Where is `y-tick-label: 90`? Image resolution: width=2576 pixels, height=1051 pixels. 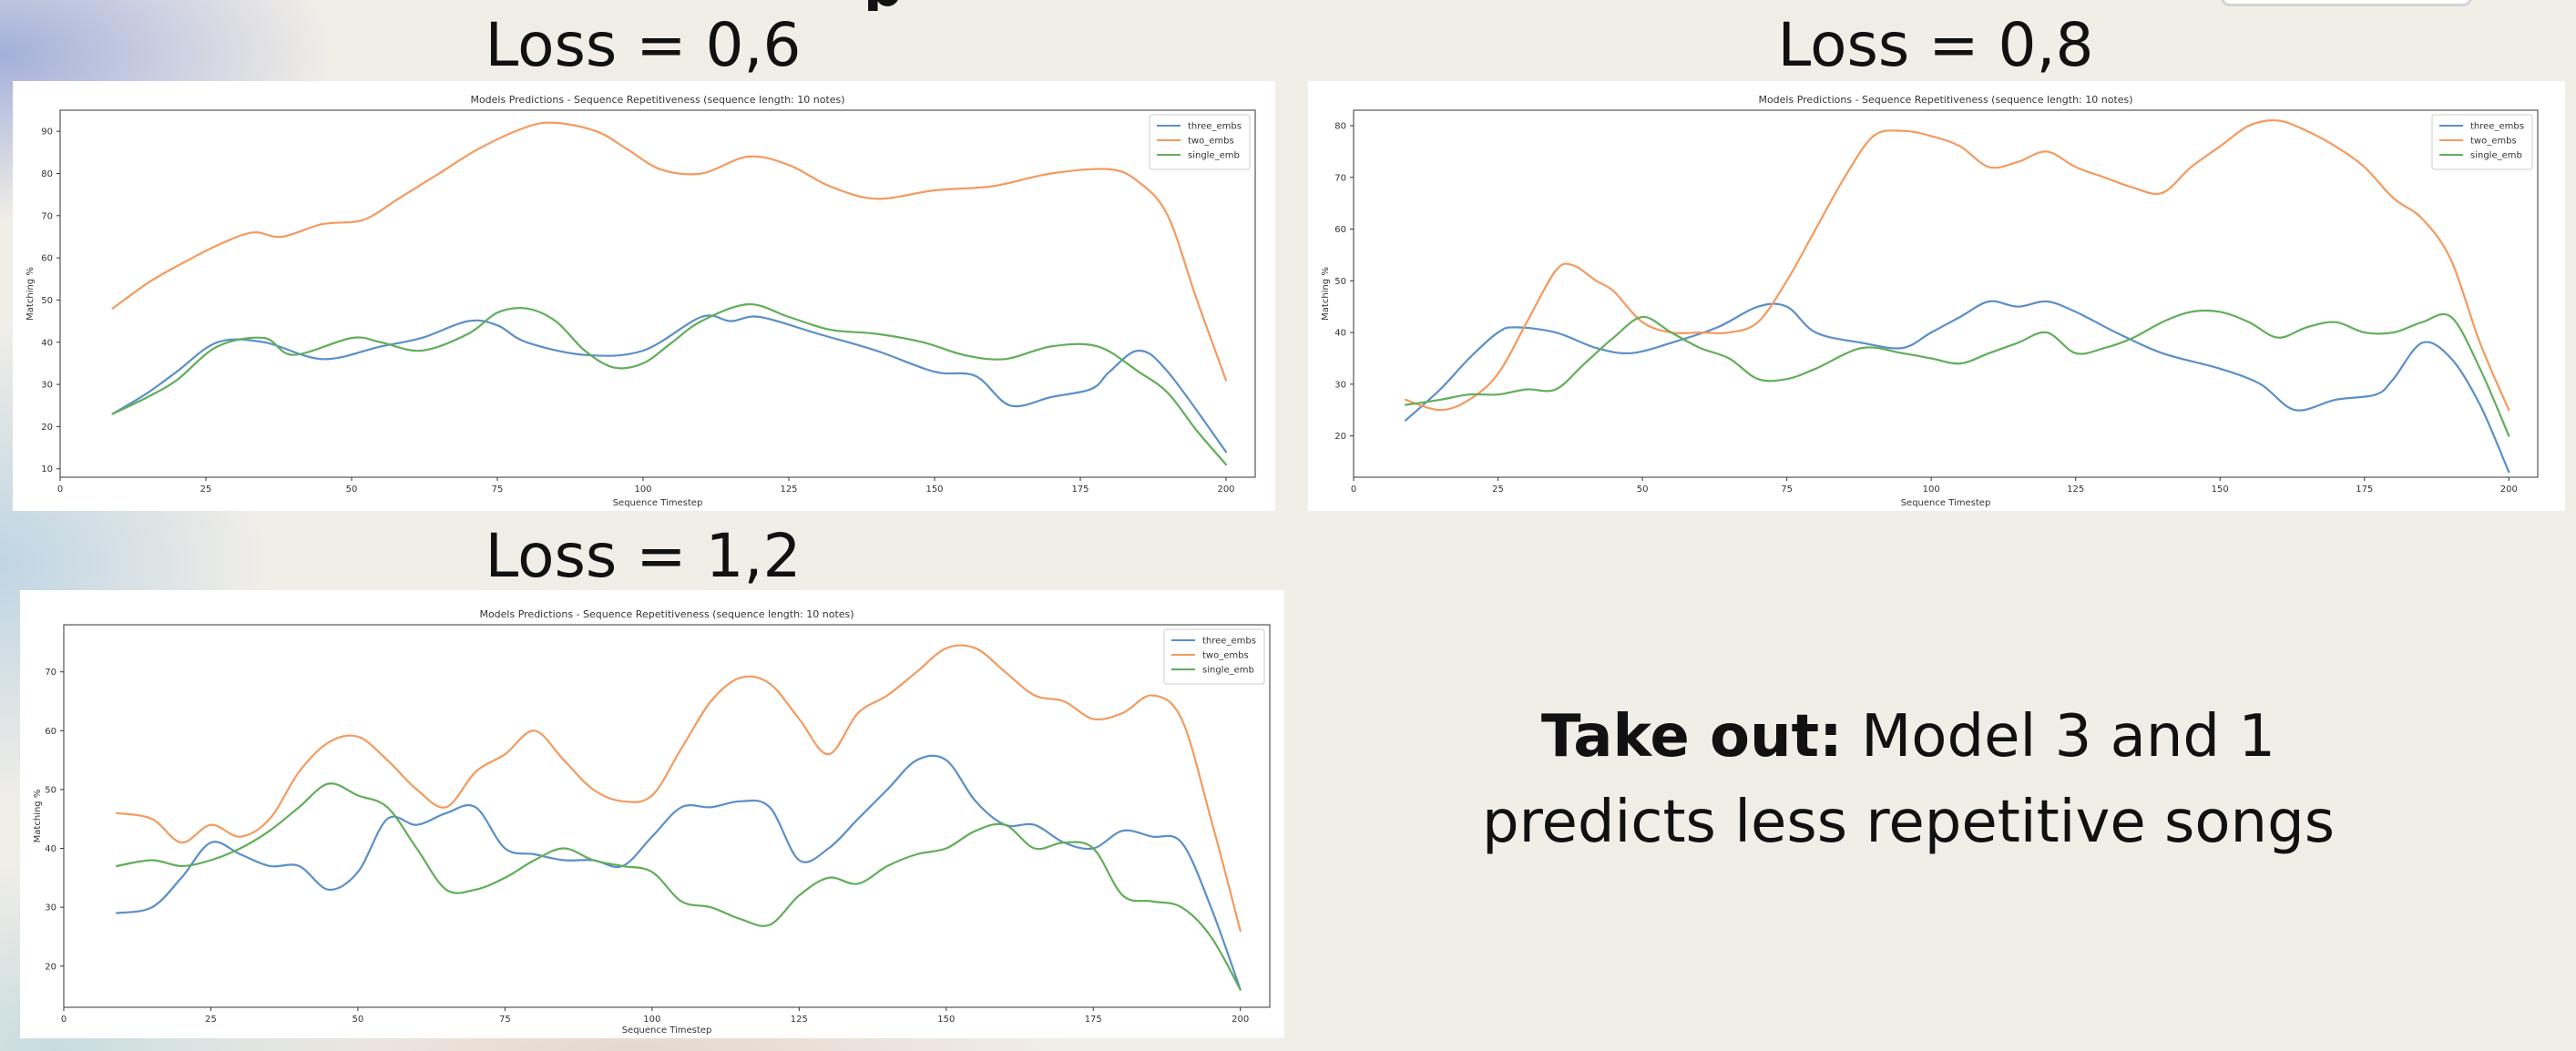
y-tick-label: 90 is located at coordinates (47, 133).